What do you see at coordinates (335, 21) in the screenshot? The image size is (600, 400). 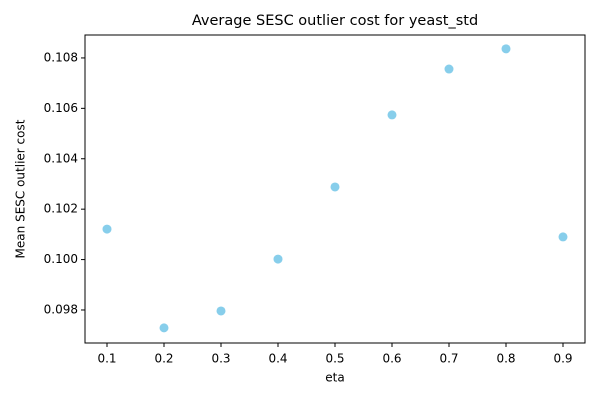 I see `chart-title: Average SESC outlier cost for yeast_std` at bounding box center [335, 21].